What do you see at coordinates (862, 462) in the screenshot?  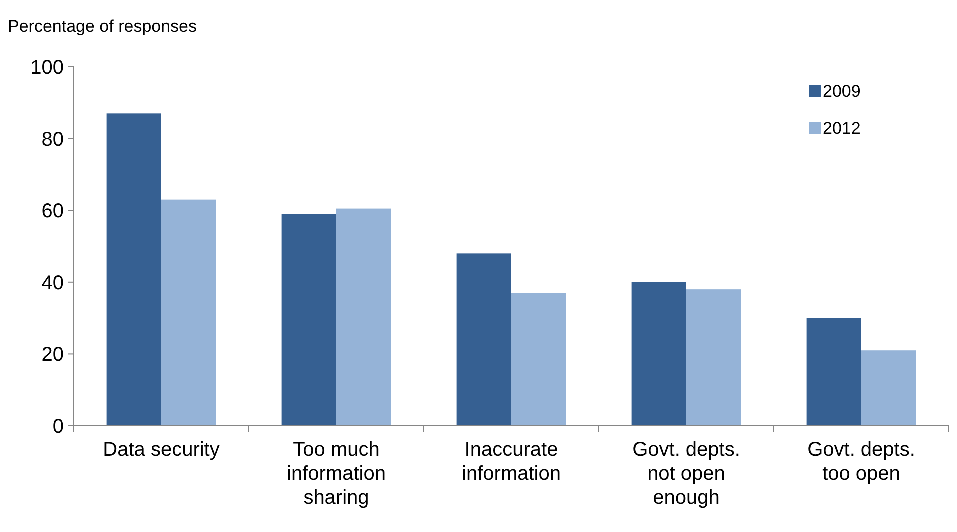 I see `x-tick-label: Govt. depts. too open` at bounding box center [862, 462].